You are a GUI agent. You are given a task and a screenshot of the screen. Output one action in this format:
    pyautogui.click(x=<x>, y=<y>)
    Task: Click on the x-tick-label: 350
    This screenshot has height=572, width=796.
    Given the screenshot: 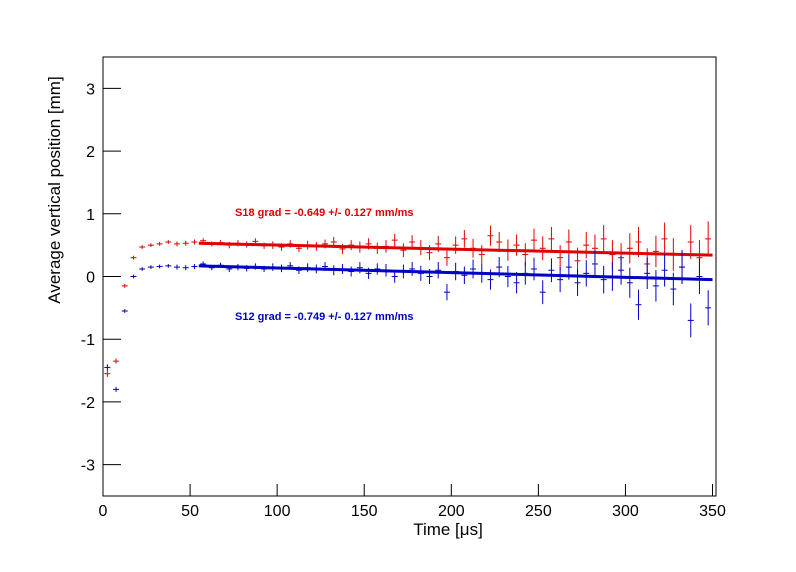 What is the action you would take?
    pyautogui.click(x=712, y=511)
    